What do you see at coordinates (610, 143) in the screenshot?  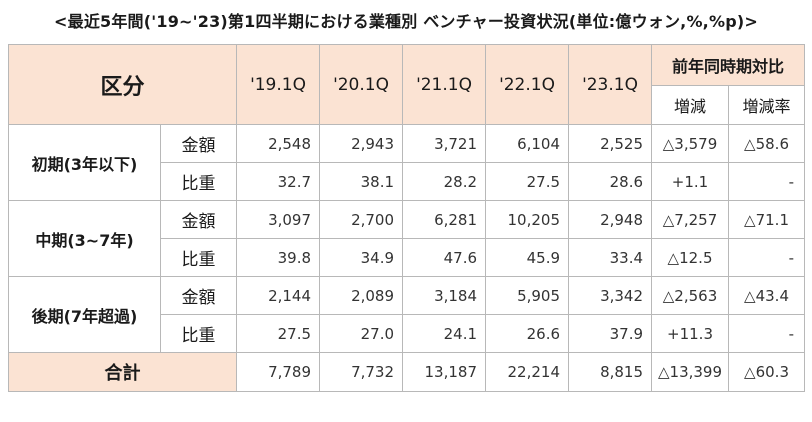 I see `cell-value: 2,525` at bounding box center [610, 143].